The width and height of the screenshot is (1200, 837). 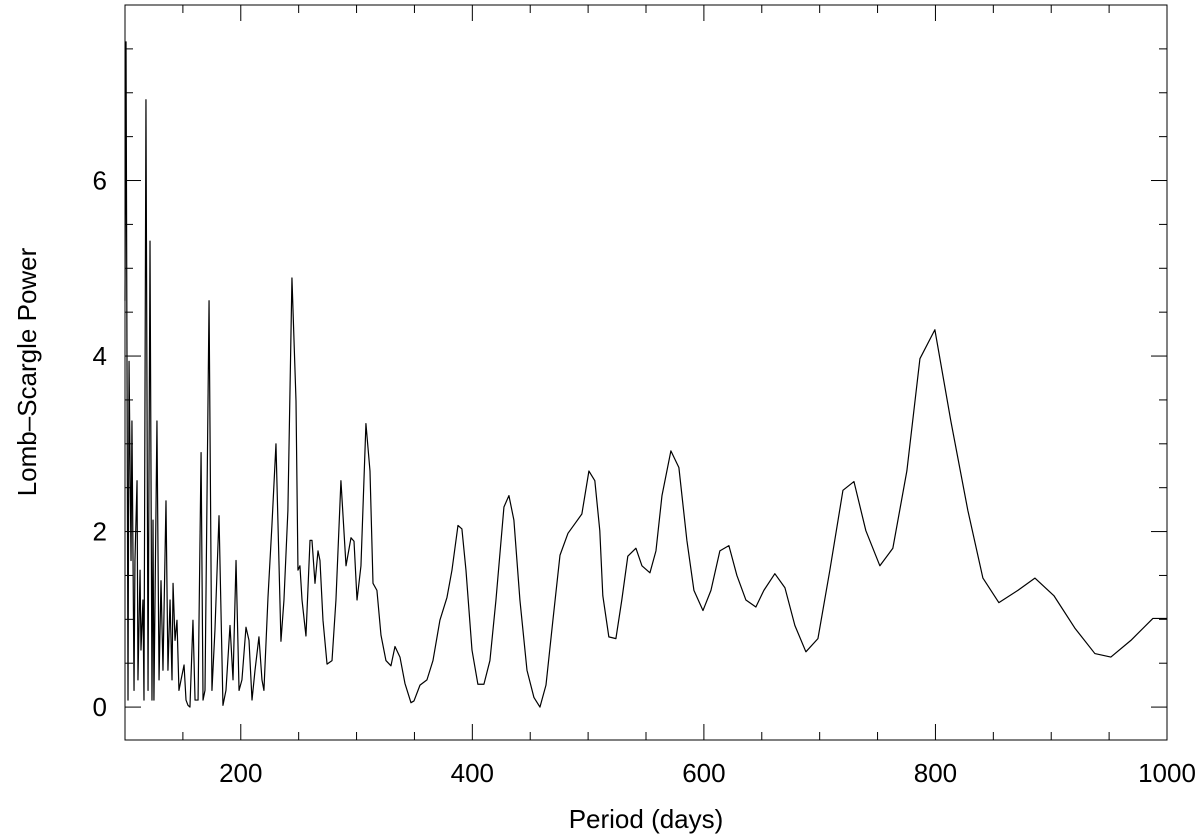 What do you see at coordinates (935, 773) in the screenshot?
I see `x-tick-label: 800` at bounding box center [935, 773].